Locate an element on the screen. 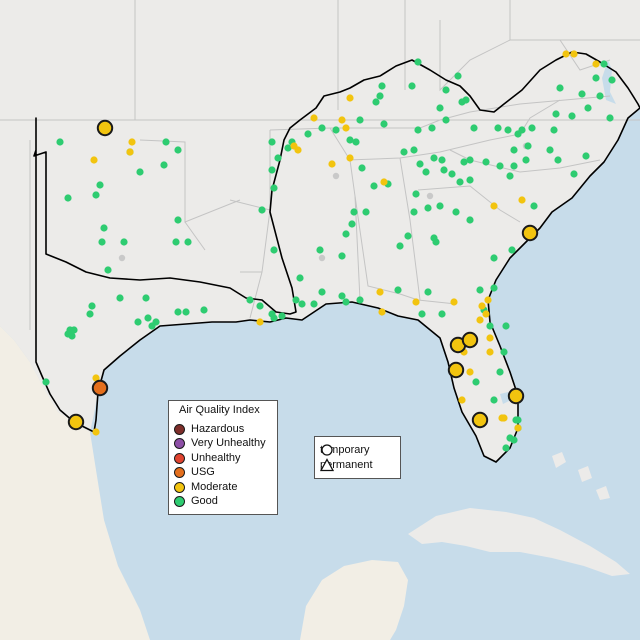 The image size is (640, 640). temporary-monitor-moderate is located at coordinates (530, 233).